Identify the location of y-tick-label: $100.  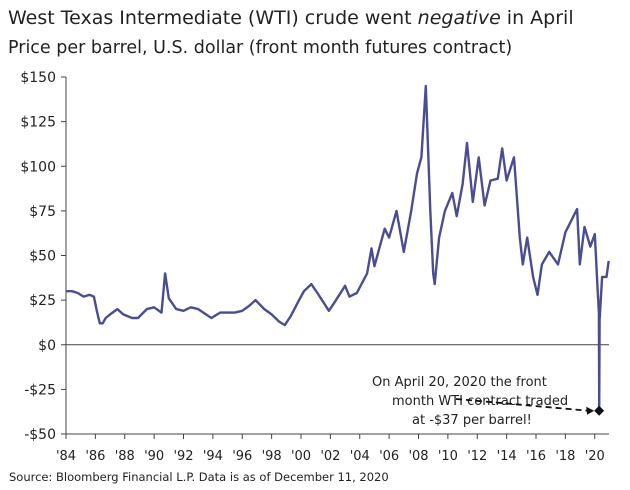
(38, 167).